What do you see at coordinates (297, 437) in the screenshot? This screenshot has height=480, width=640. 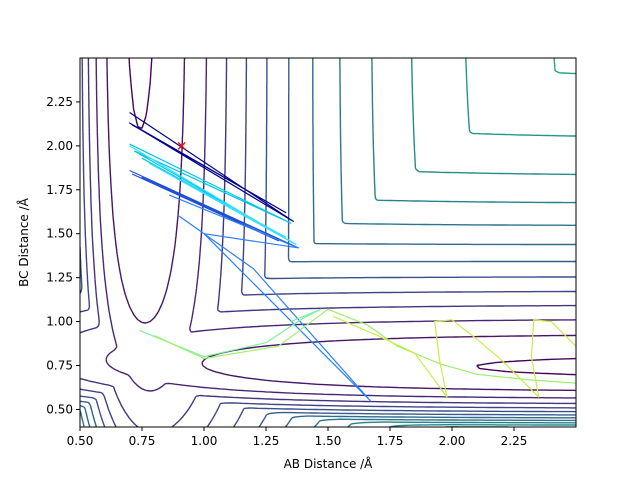 I see `x-axis-ticks: 0.50 0.75 1.00 1.25 1.50 1.75 2.00 2.25` at bounding box center [297, 437].